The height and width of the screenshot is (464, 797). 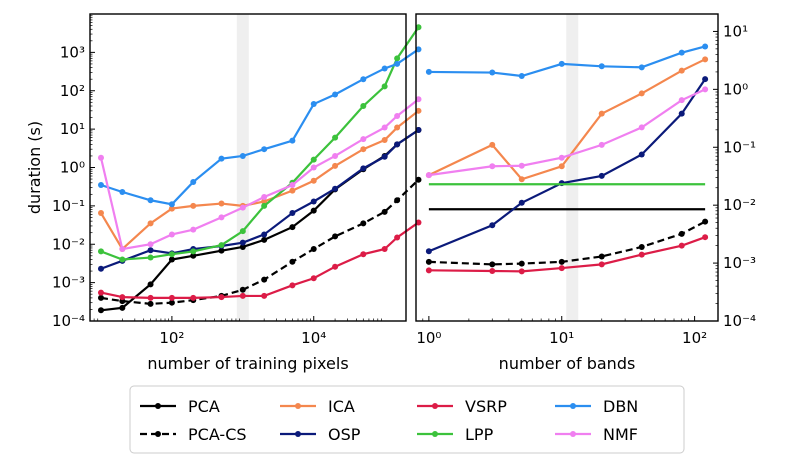 What do you see at coordinates (72, 52) in the screenshot?
I see `y-tick-label: 10³` at bounding box center [72, 52].